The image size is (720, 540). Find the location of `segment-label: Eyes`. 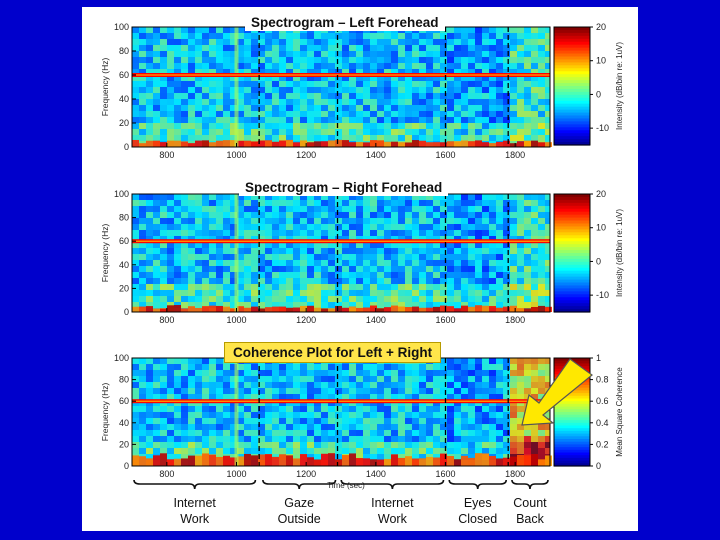

segment-label: Eyes is located at coordinates (478, 503).